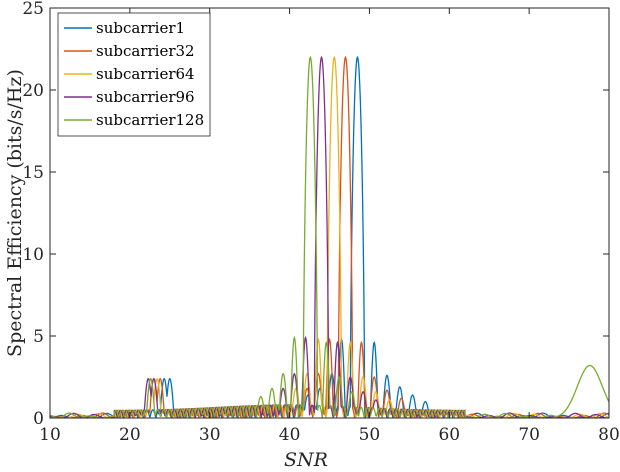 This screenshot has width=620, height=472. I want to click on x-axis-title: SNR, so click(306, 460).